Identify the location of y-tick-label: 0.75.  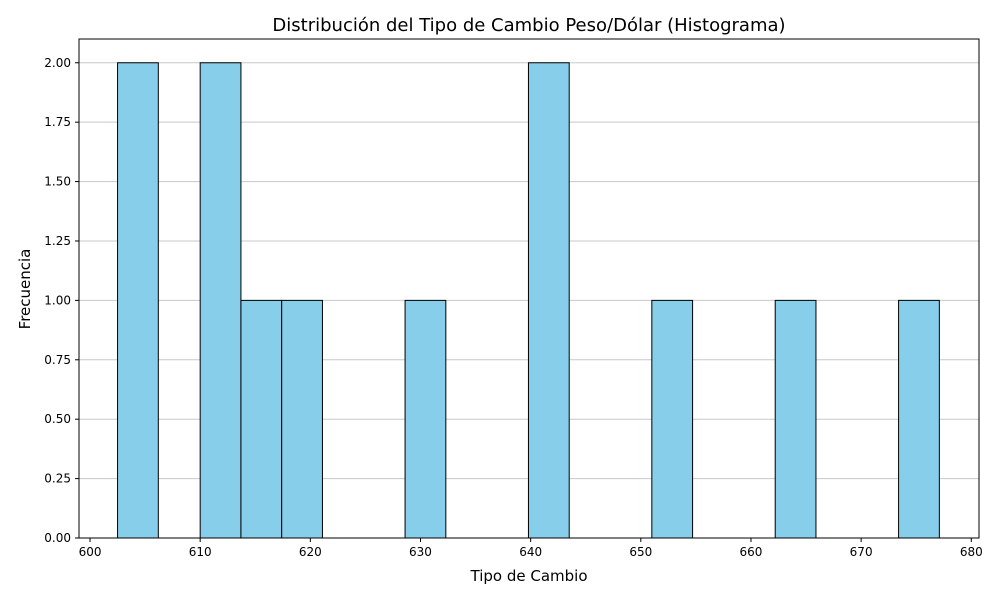
(57, 360).